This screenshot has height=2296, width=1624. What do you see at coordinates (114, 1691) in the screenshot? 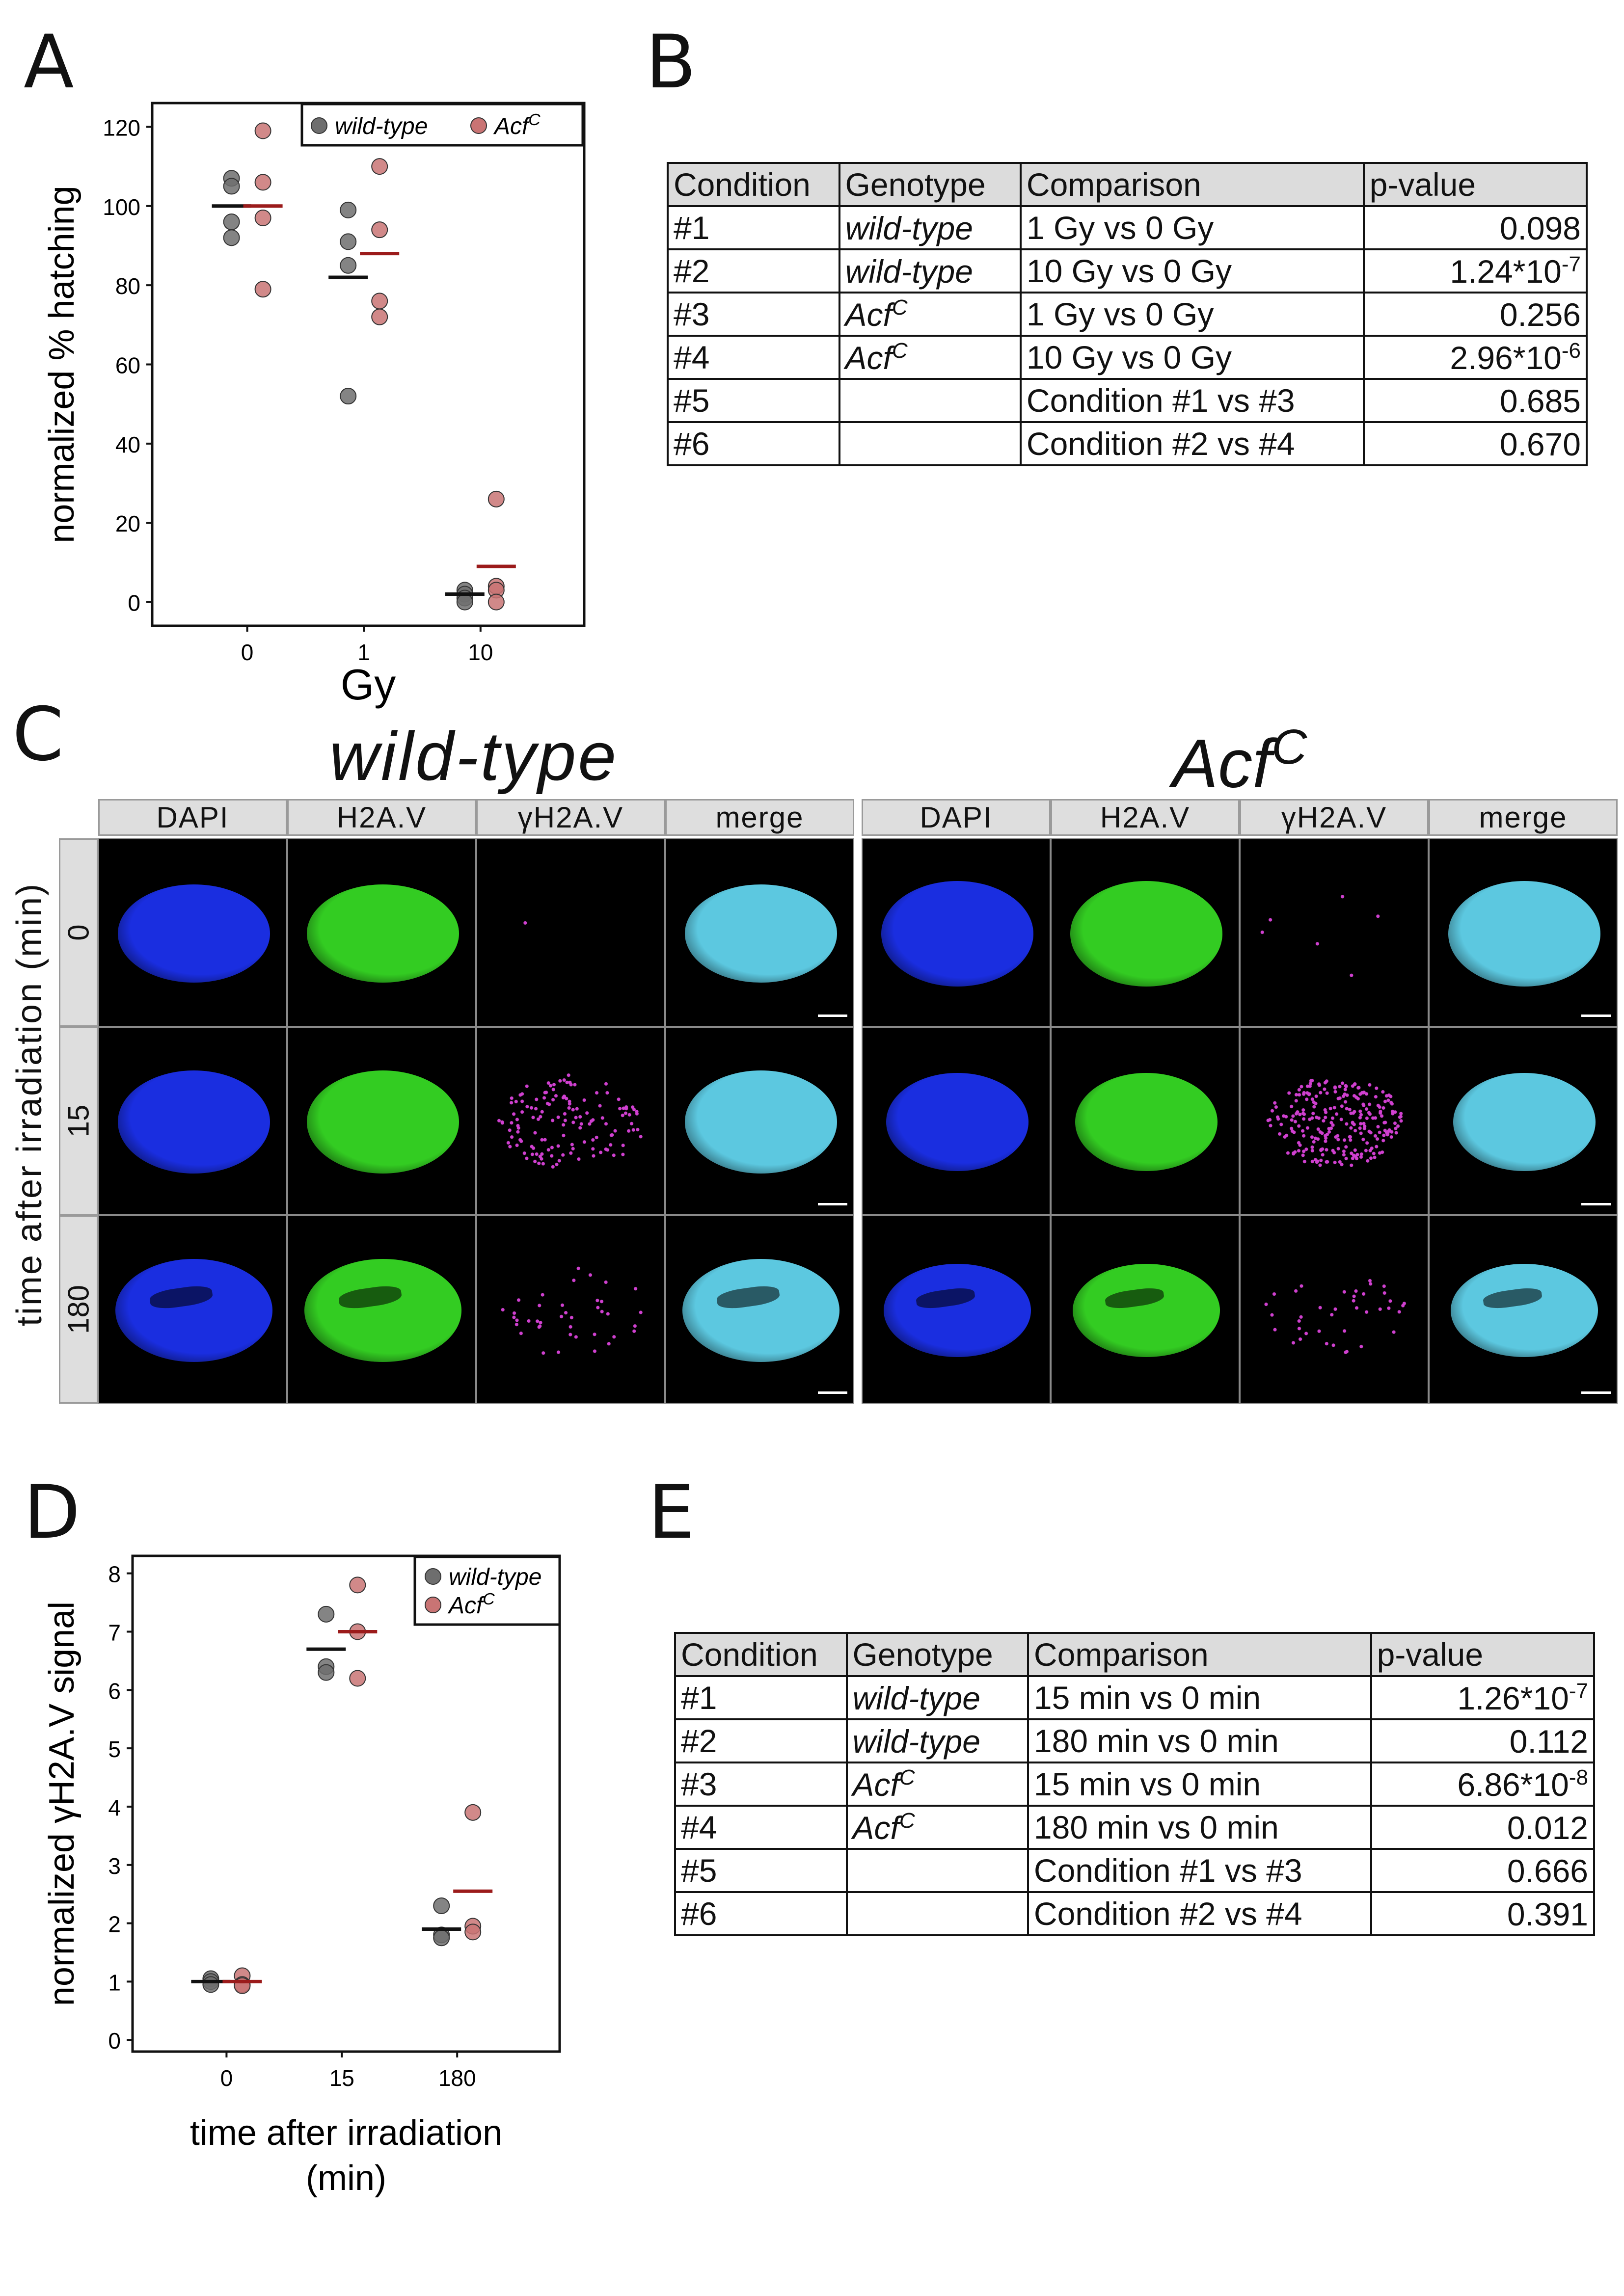
I see `y-tick-label: 6` at bounding box center [114, 1691].